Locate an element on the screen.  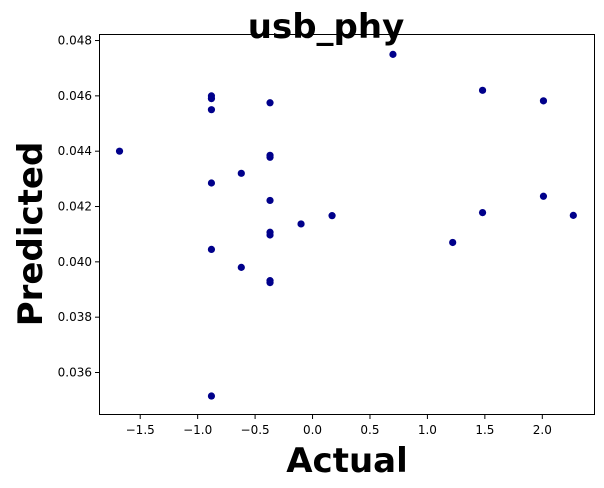
y-tick-label: 0.036 is located at coordinates (75, 373).